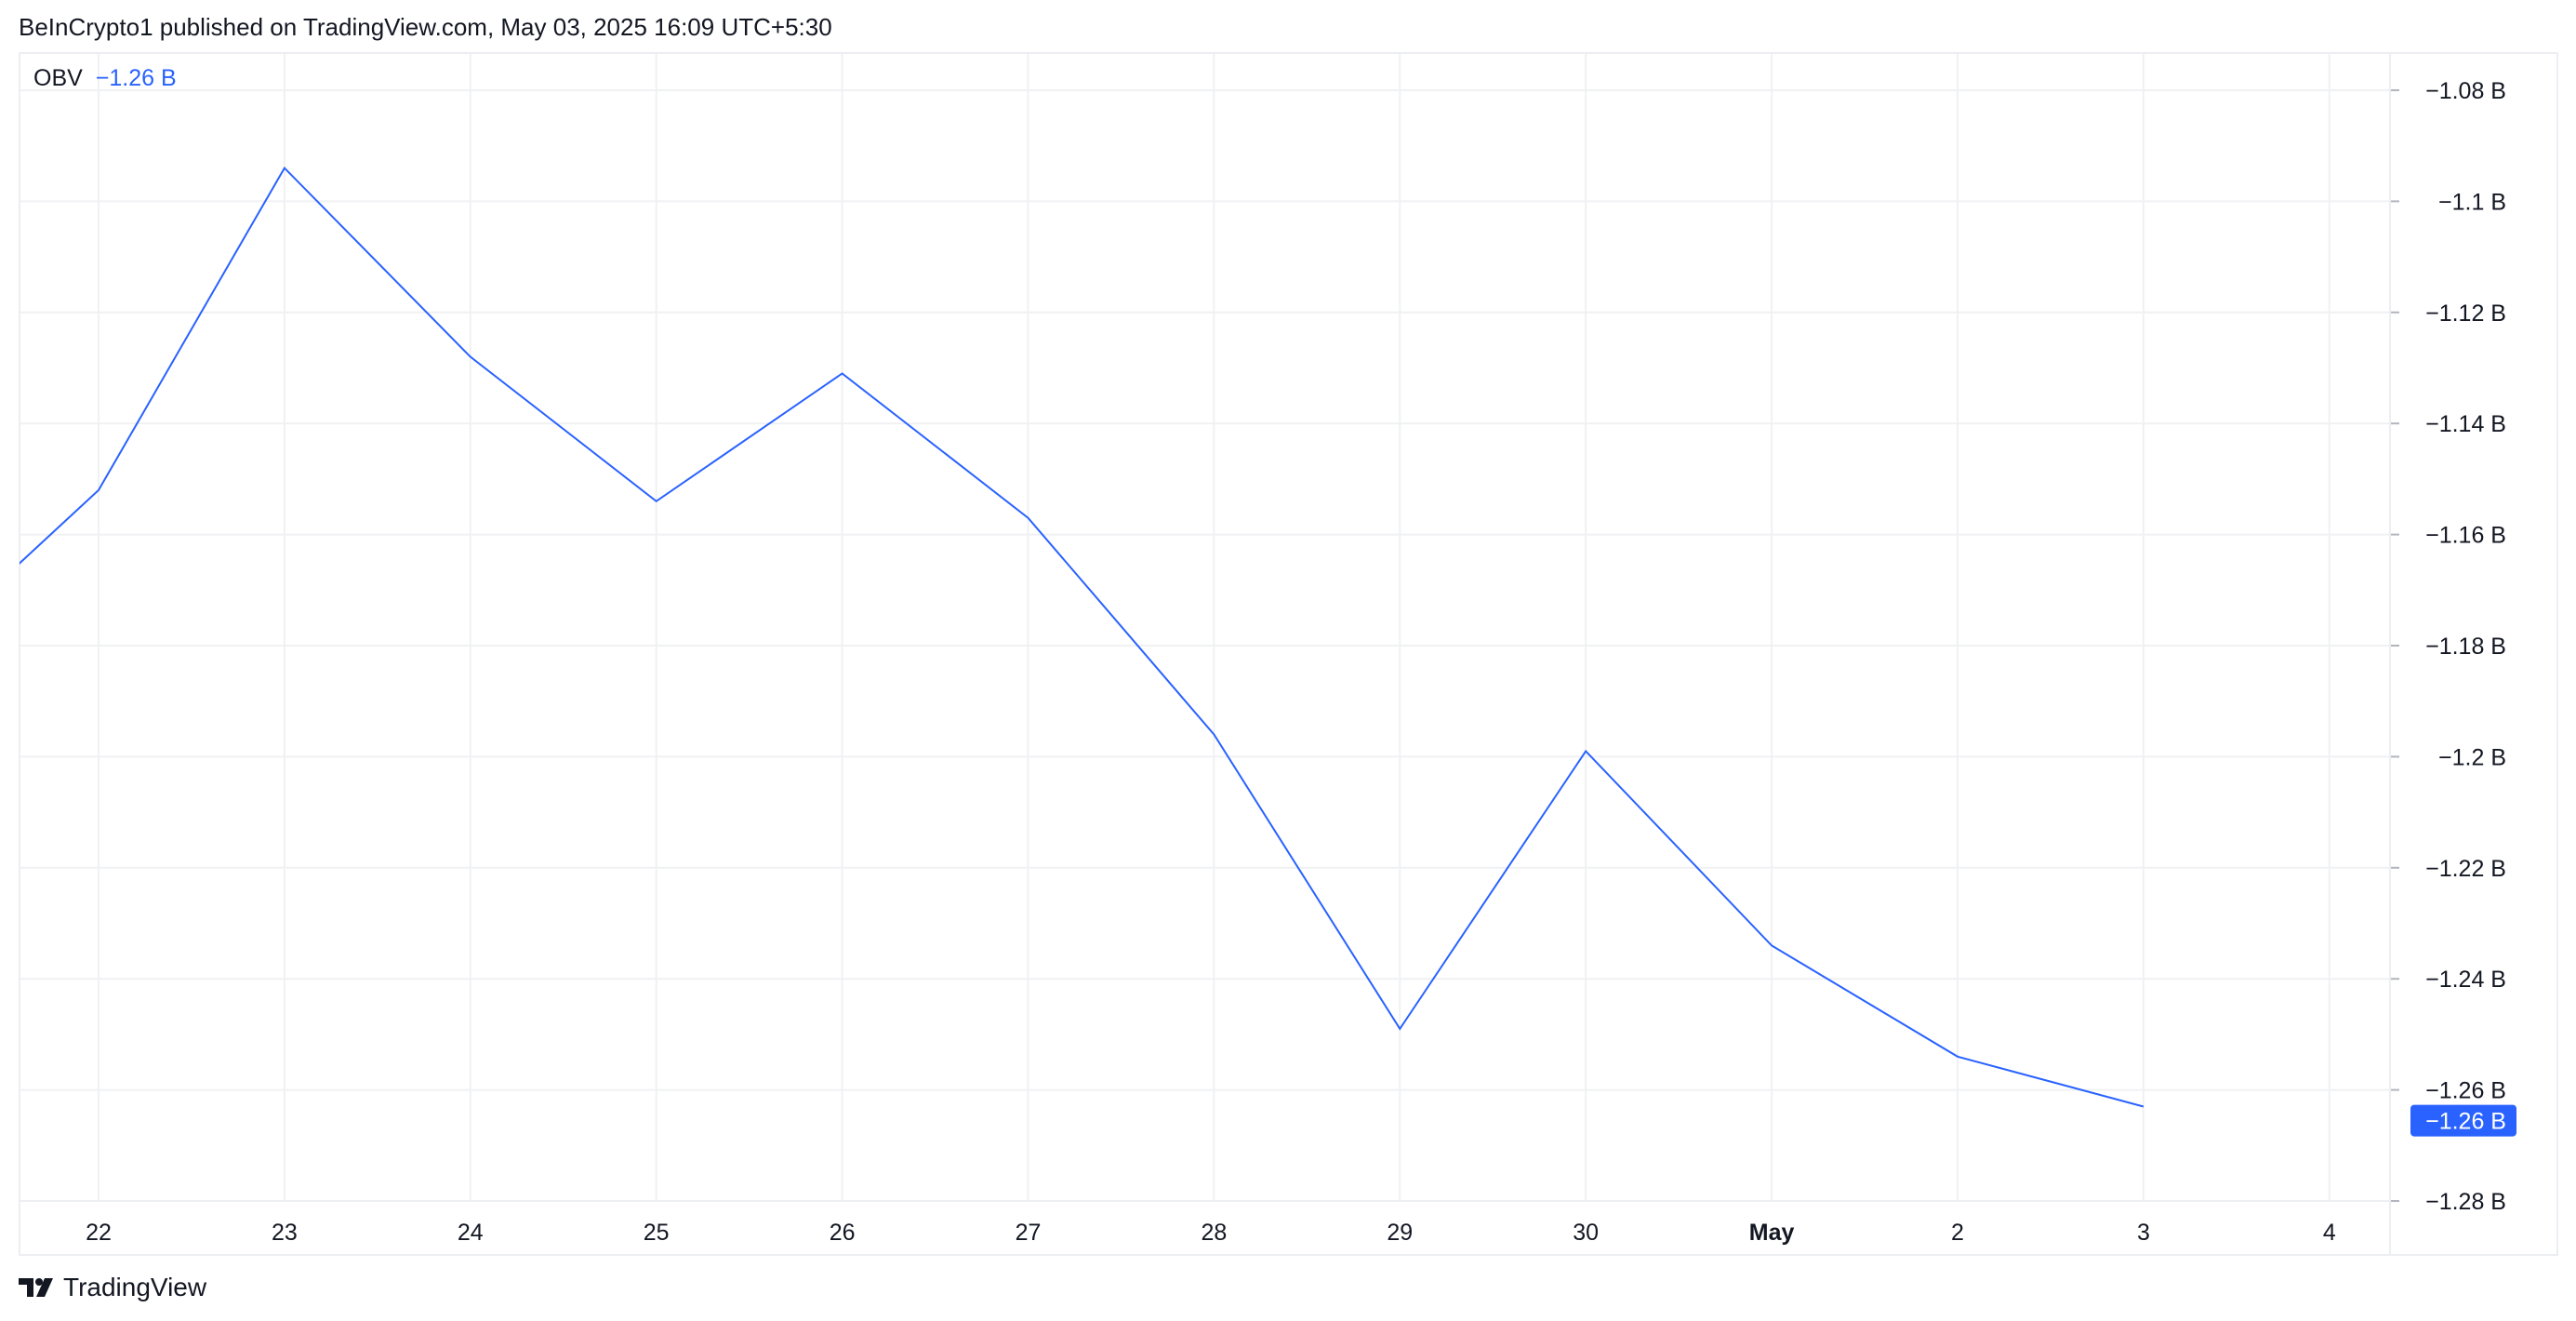  I want to click on x-tick-label: 26, so click(843, 1233).